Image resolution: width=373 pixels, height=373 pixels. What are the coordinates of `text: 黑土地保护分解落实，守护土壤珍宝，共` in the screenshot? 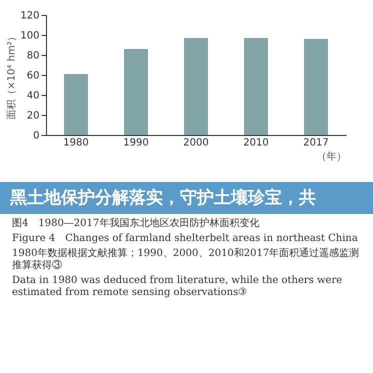 It's located at (186, 198).